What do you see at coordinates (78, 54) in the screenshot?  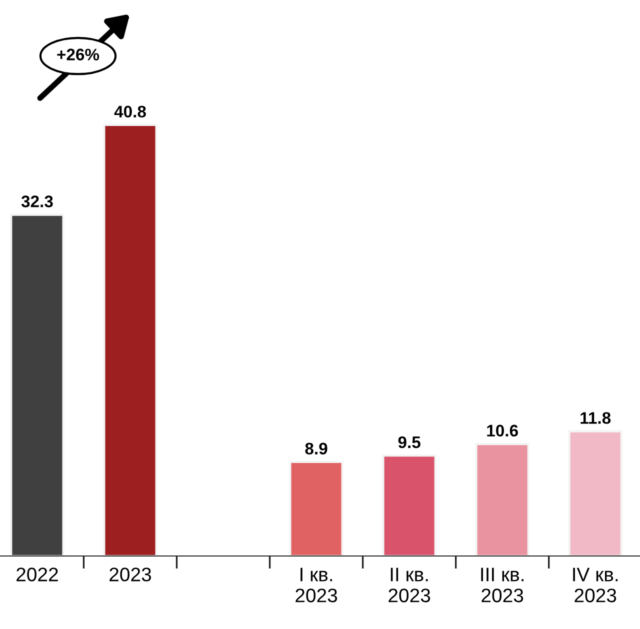 I see `text: +26%` at bounding box center [78, 54].